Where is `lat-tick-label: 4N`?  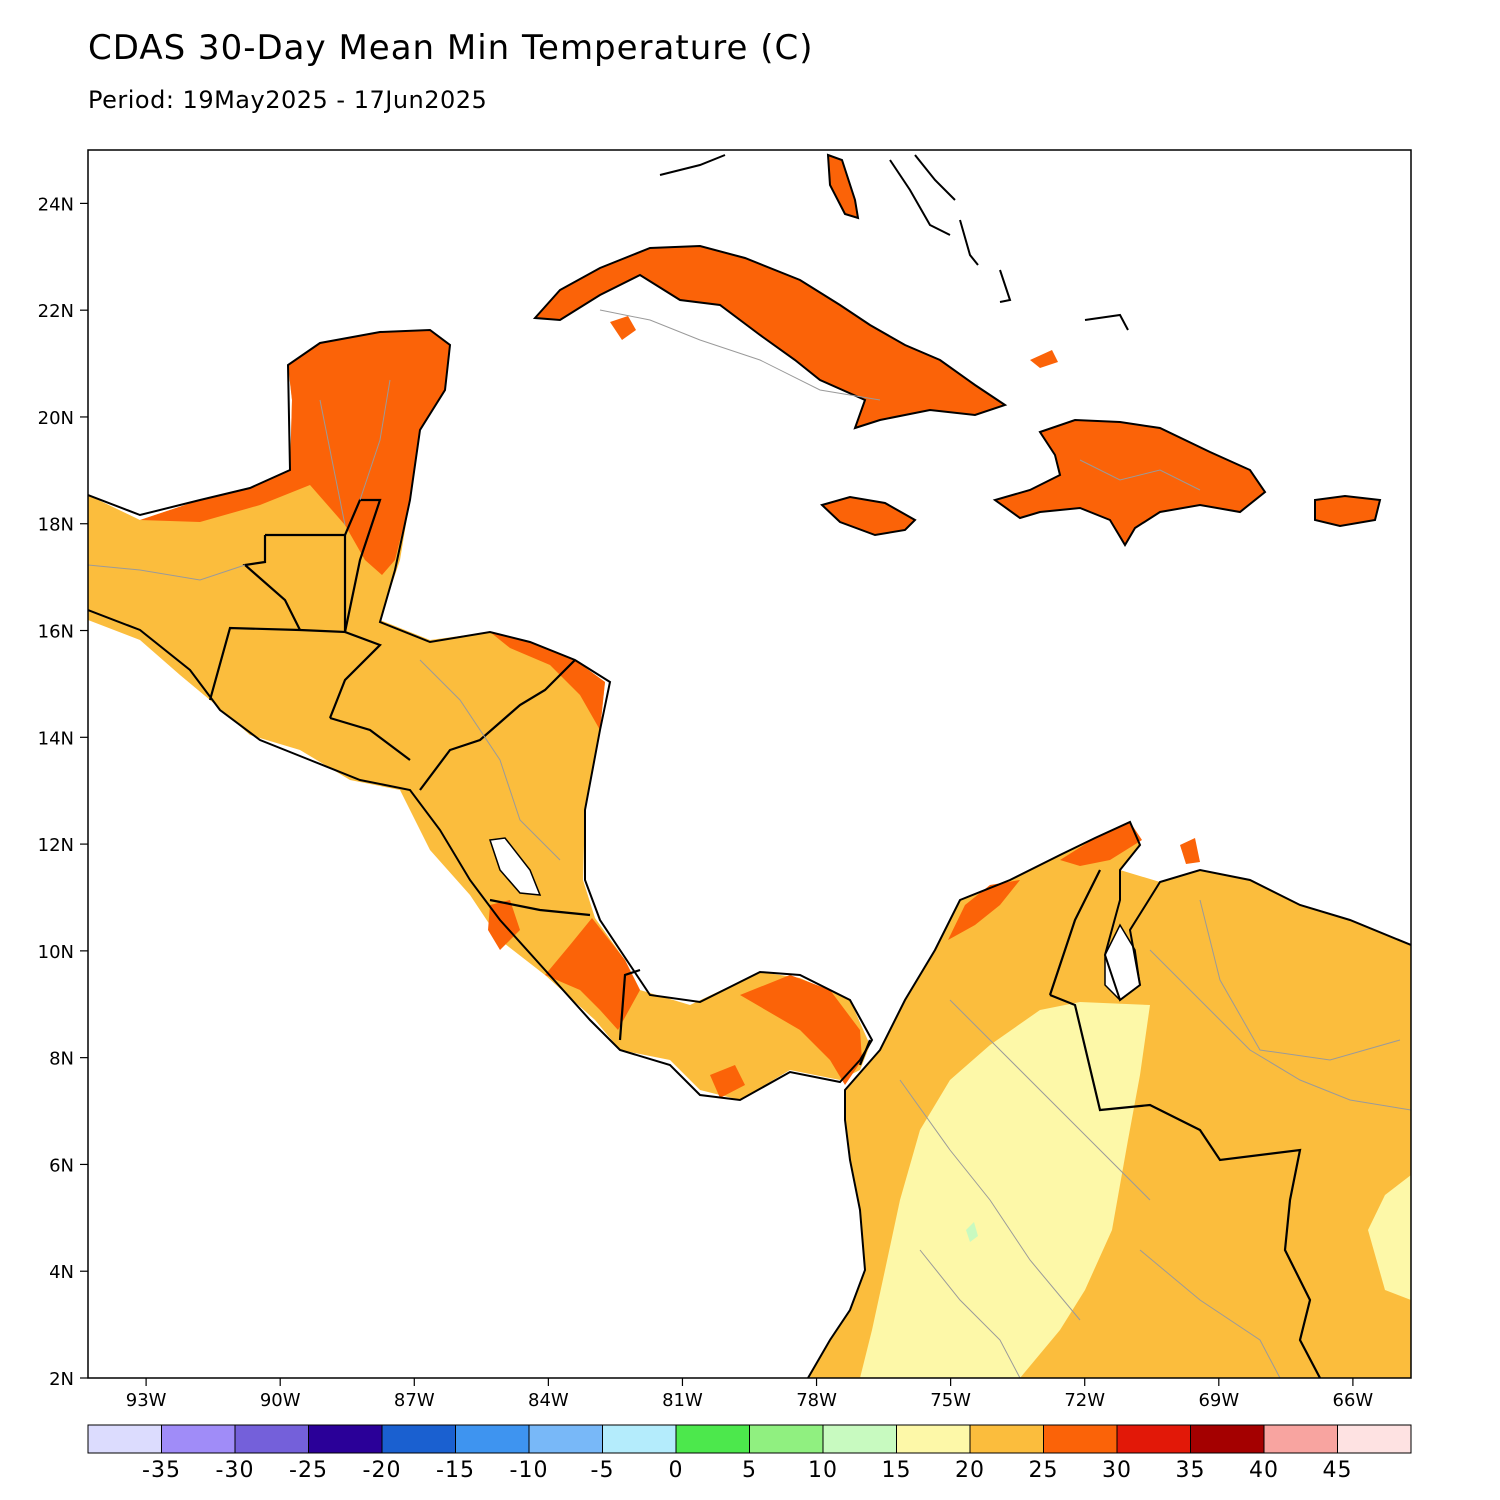 lat-tick-label: 4N is located at coordinates (61, 1272).